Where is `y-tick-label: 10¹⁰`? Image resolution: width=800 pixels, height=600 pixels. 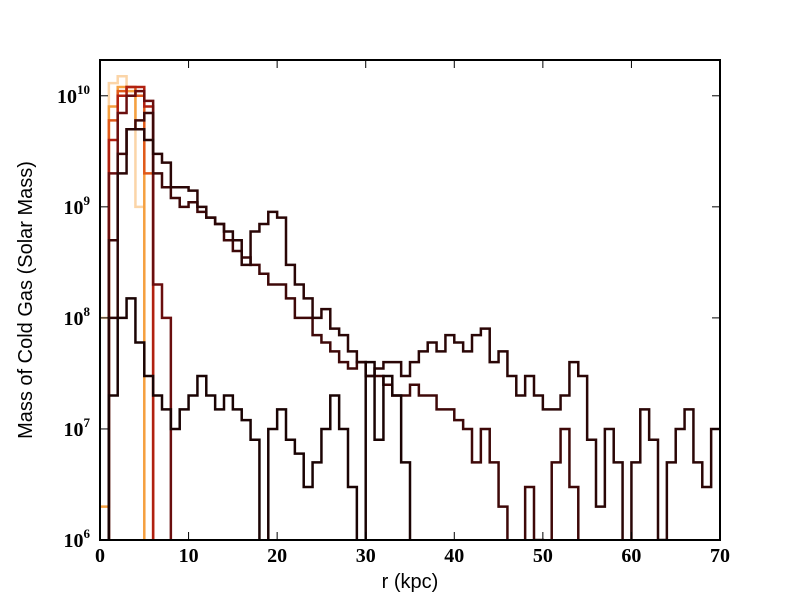
y-tick-label: 10¹⁰ is located at coordinates (73, 95).